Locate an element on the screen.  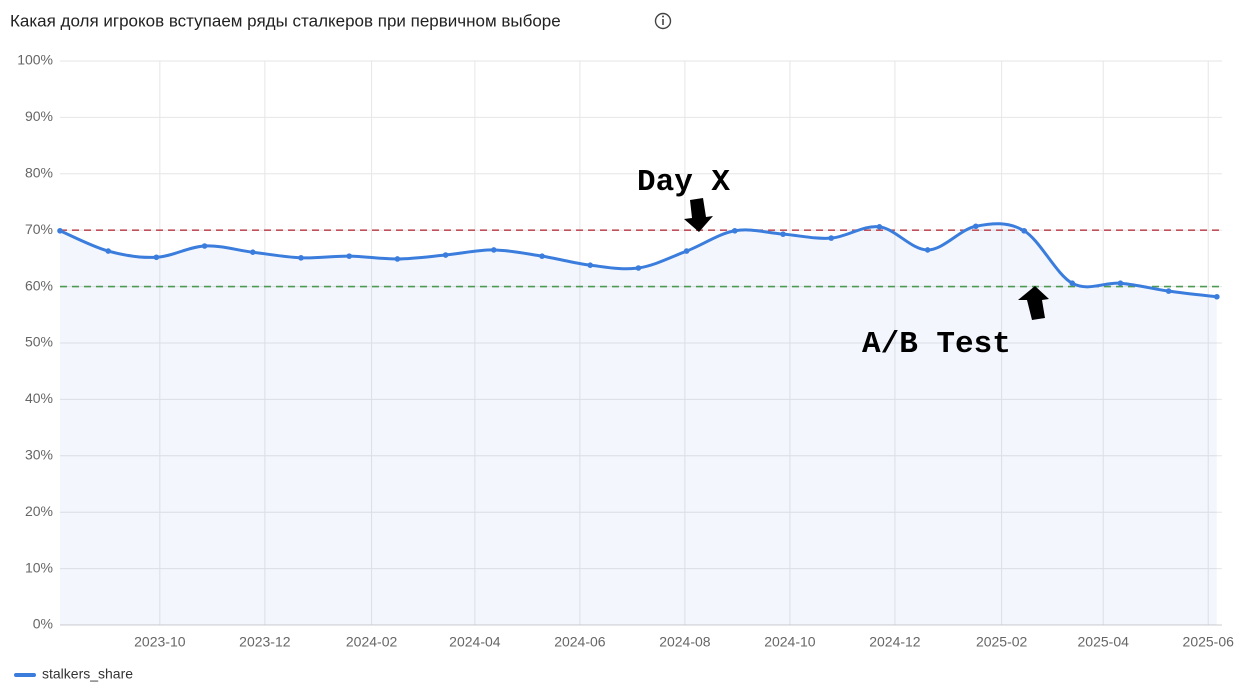
x-tick-label: 2025-06 is located at coordinates (1209, 642).